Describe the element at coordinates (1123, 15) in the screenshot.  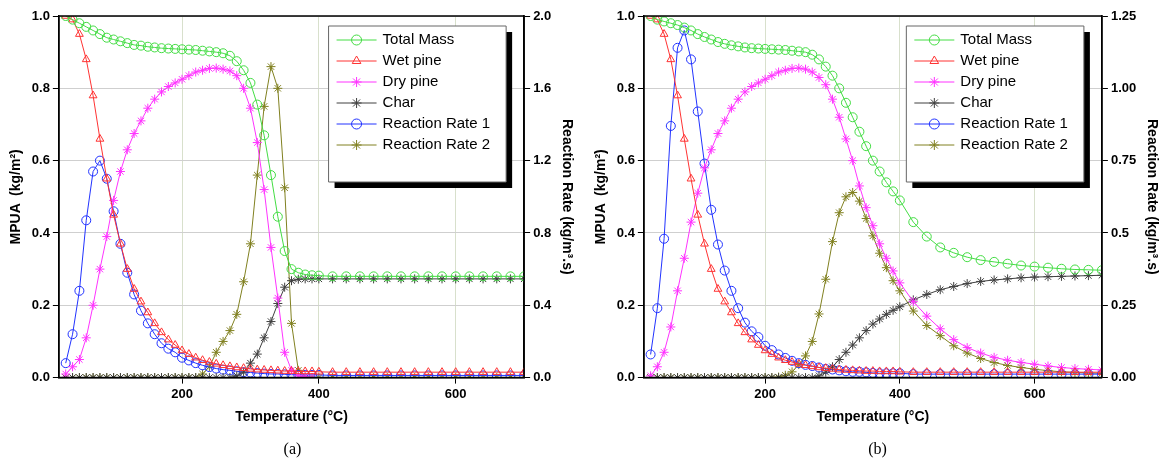
I see `y2-tick-label: 1.25` at that location.